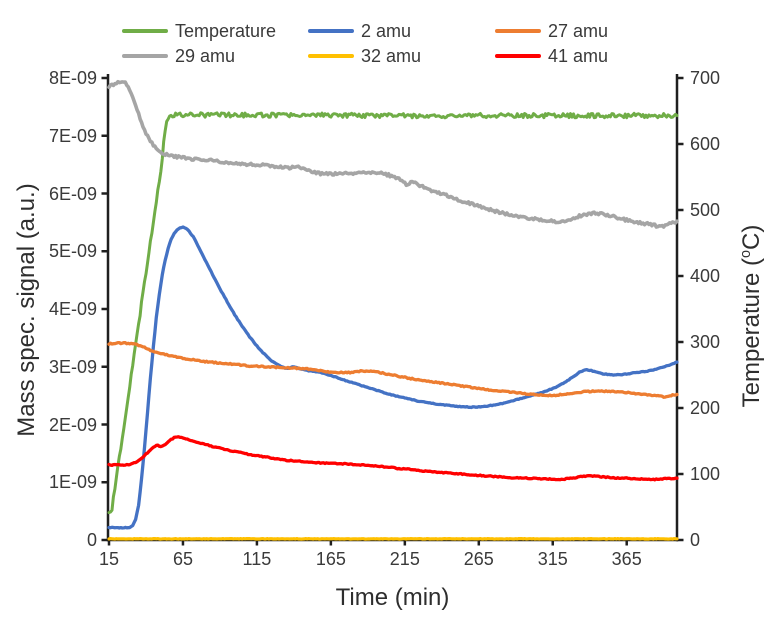 This screenshot has width=780, height=624. Describe the element at coordinates (552, 559) in the screenshot. I see `x-axis-tick-label: 315` at that location.